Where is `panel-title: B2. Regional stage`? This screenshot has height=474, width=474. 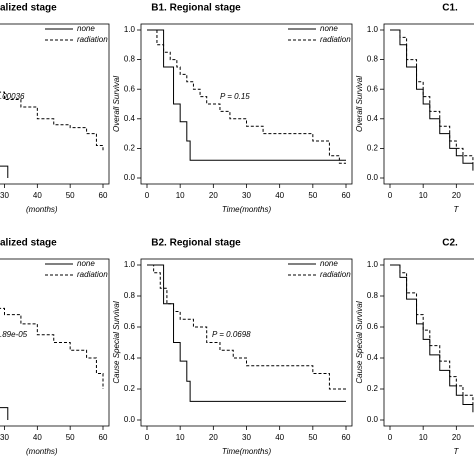 panel-title: B2. Regional stage is located at coordinates (196, 243).